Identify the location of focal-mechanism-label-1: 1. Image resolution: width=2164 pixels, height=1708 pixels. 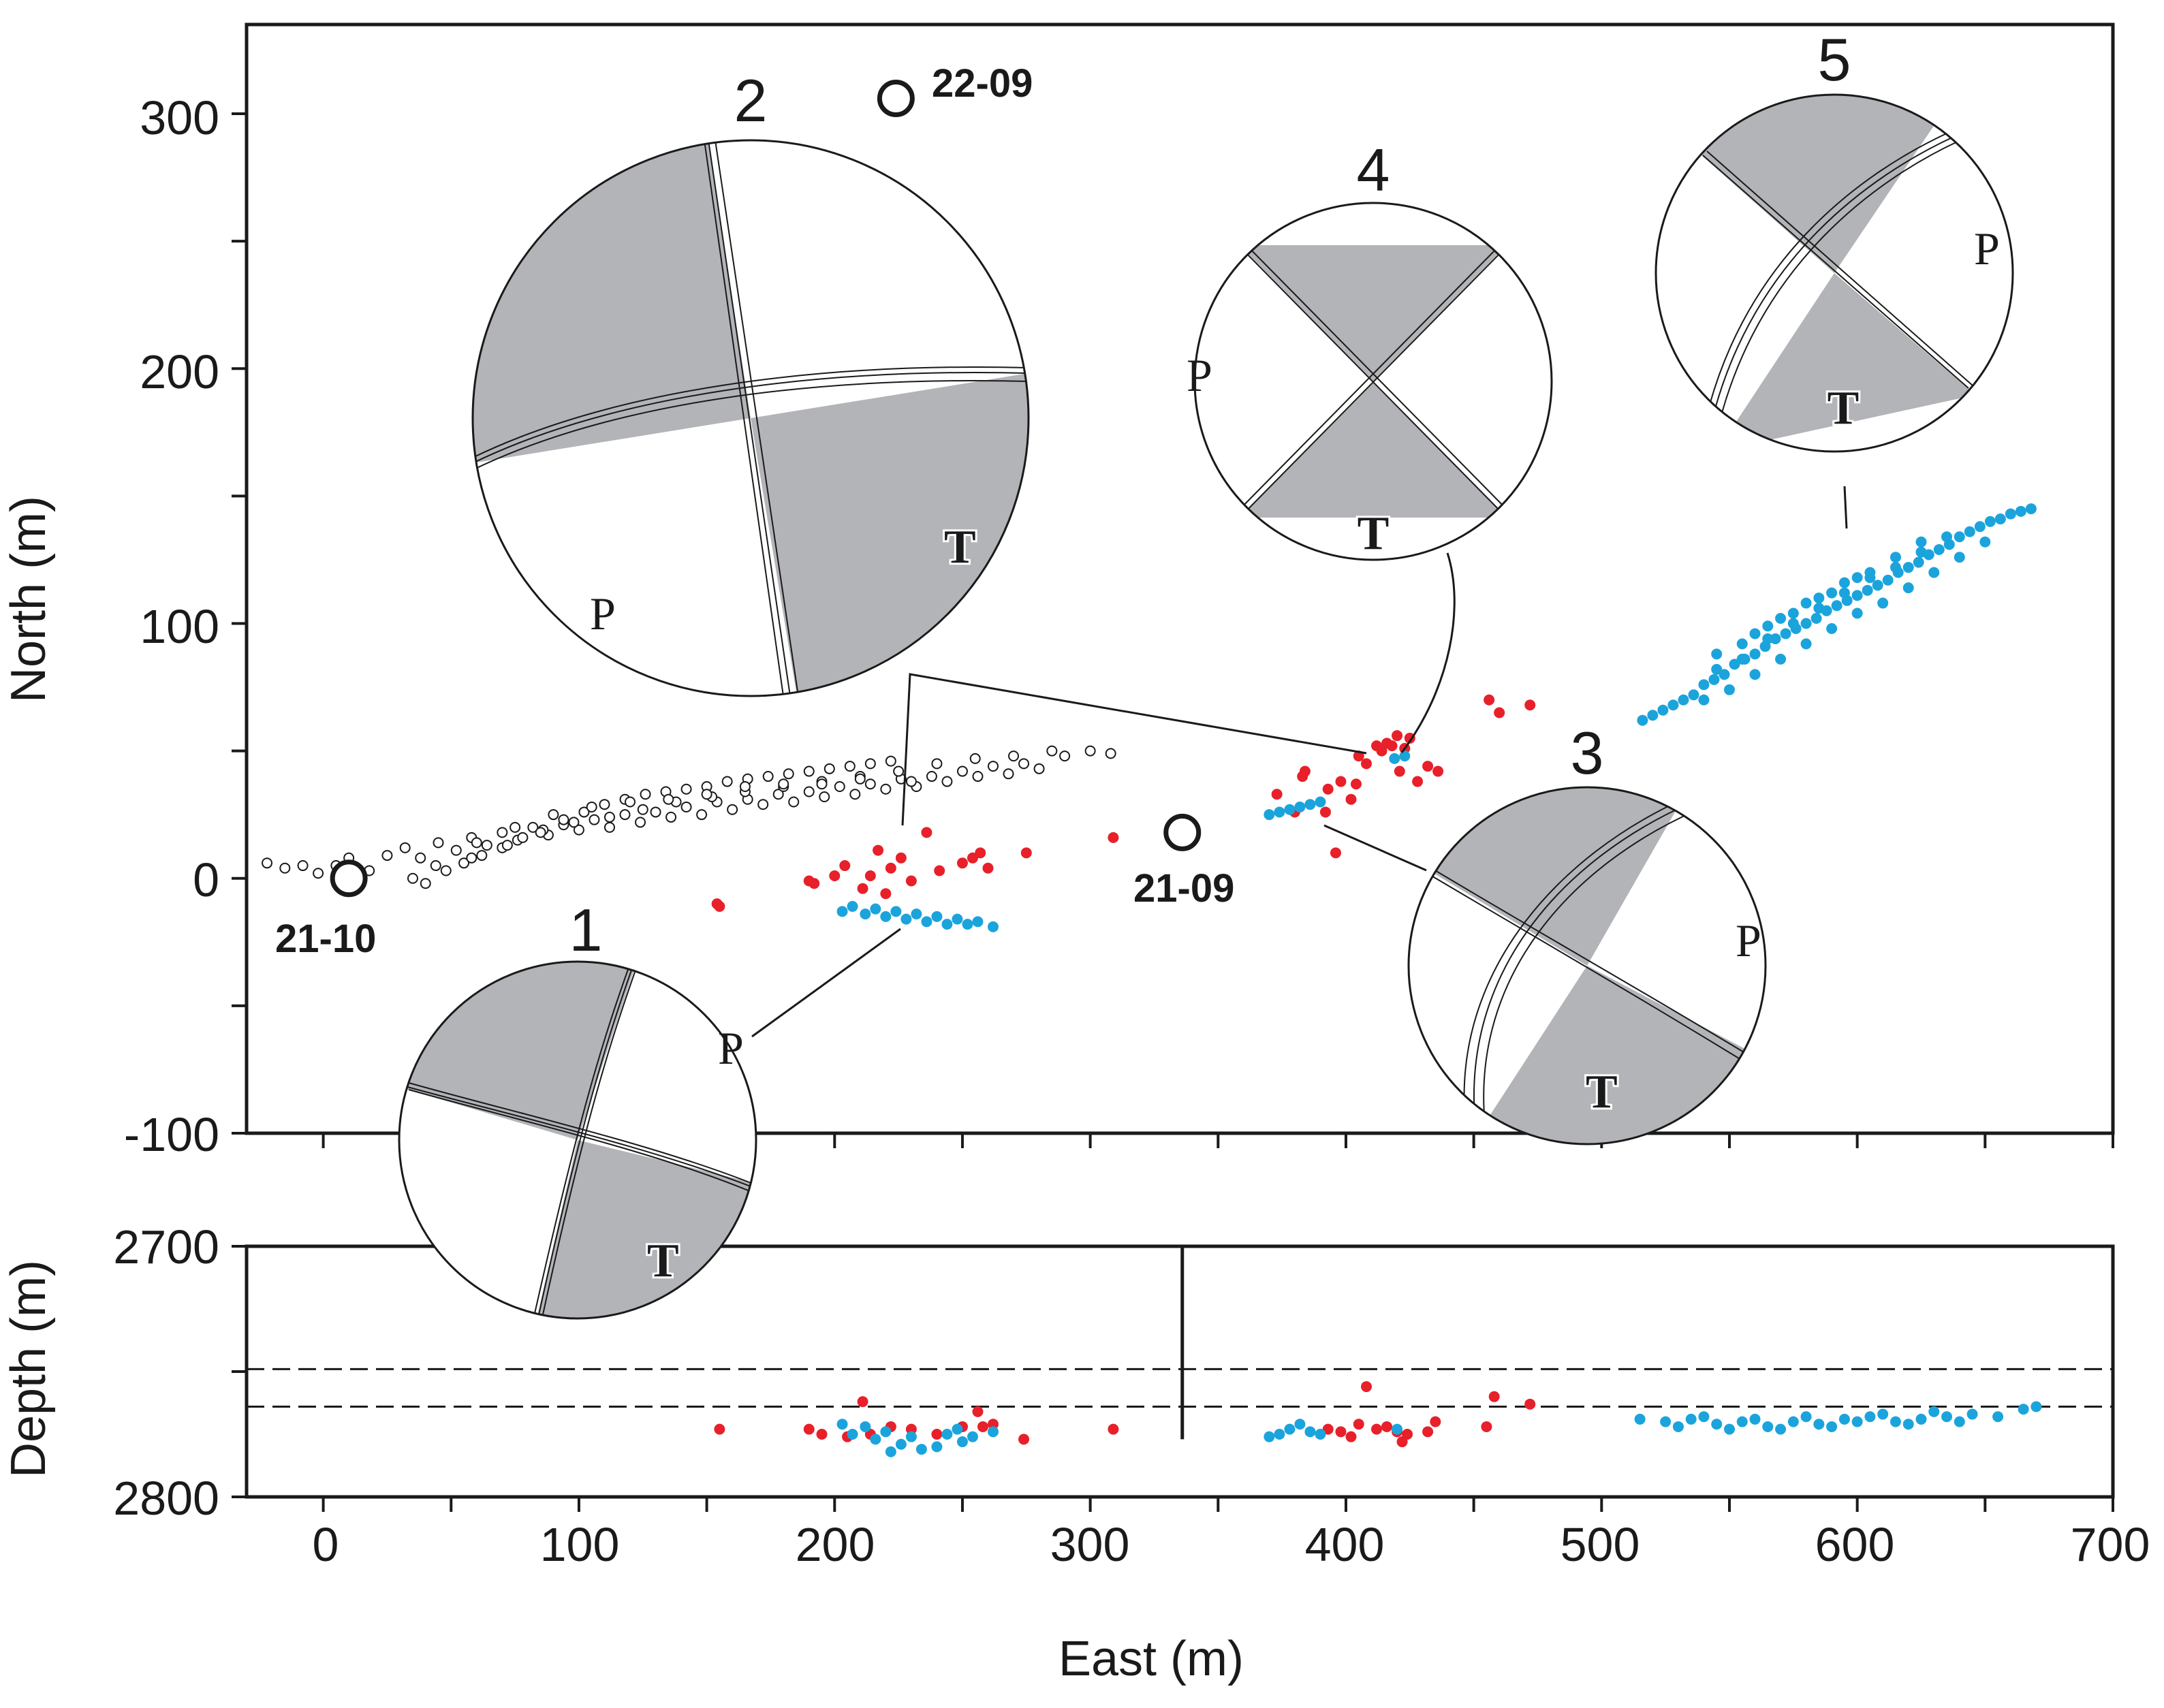
(586, 930).